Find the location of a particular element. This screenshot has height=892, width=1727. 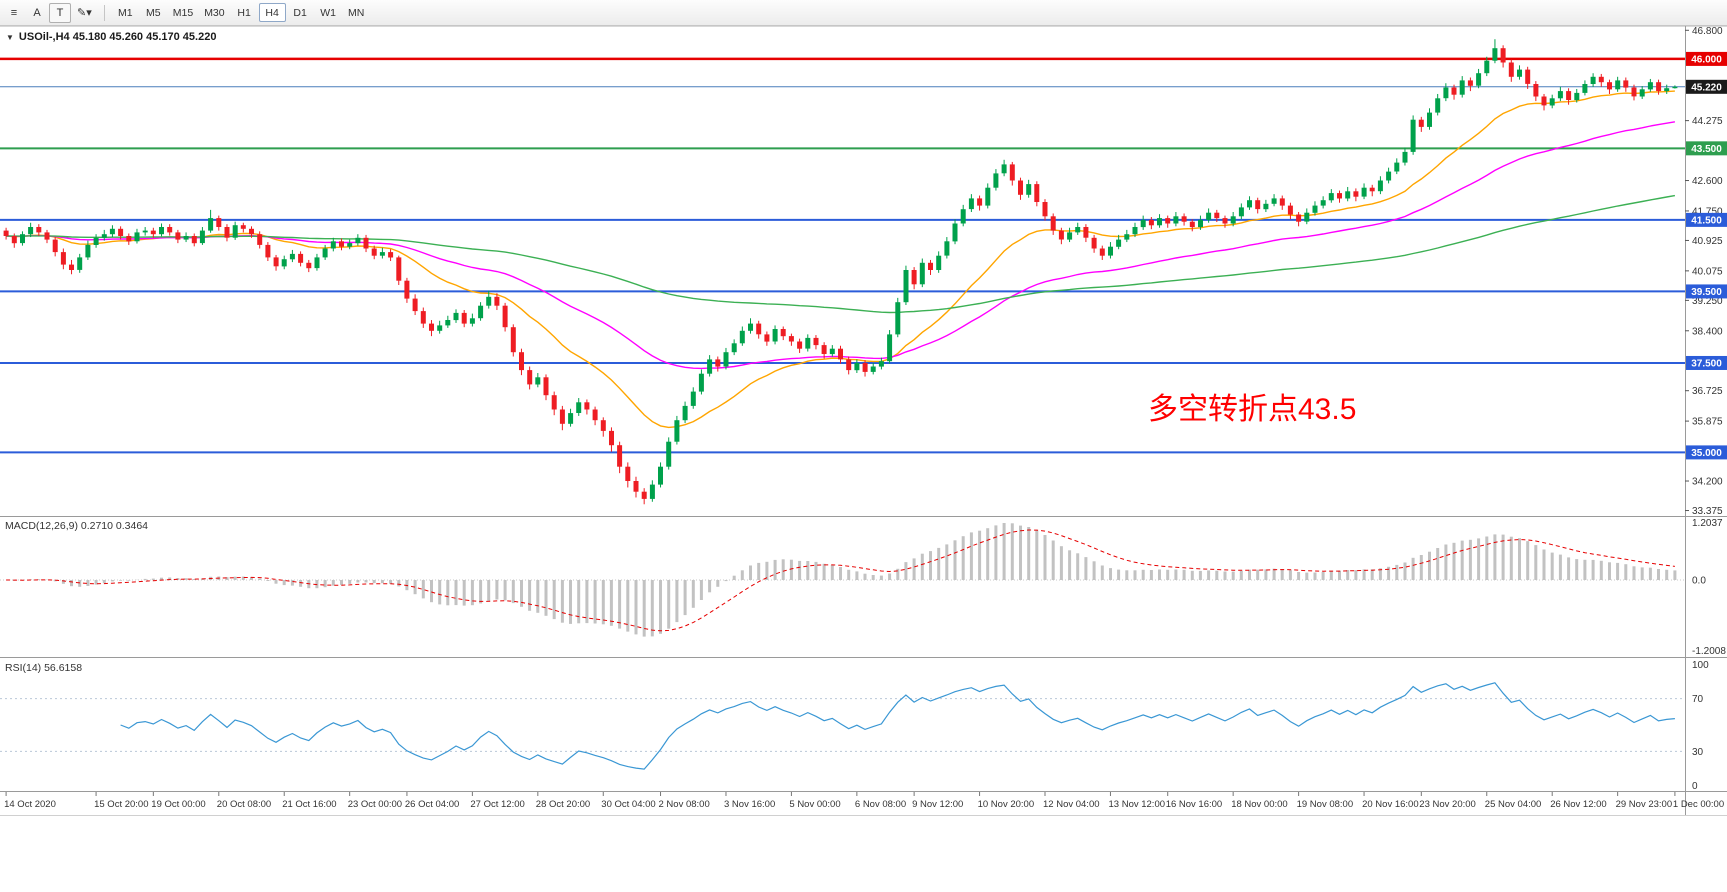

collapse-arrow-icon: ▼ is located at coordinates (10, 37).